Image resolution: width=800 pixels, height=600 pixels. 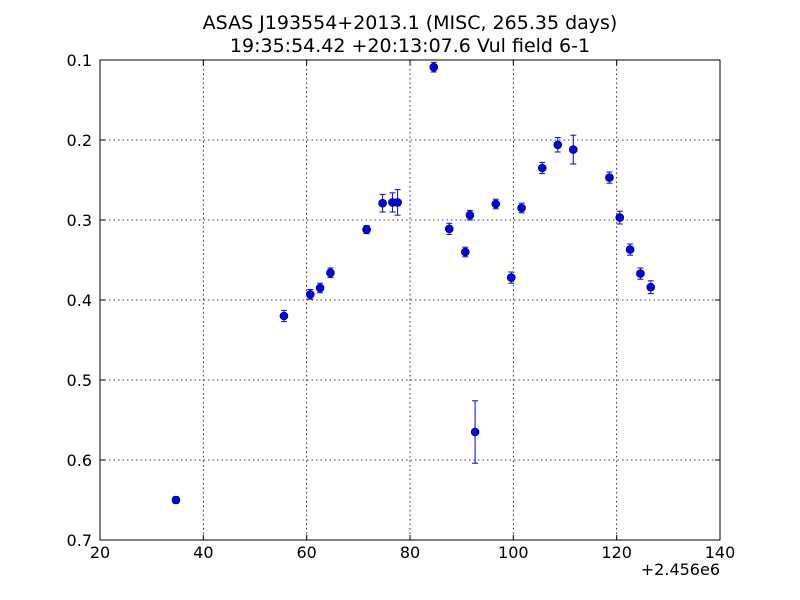 What do you see at coordinates (79, 140) in the screenshot?
I see `y-tick-label: 0.2` at bounding box center [79, 140].